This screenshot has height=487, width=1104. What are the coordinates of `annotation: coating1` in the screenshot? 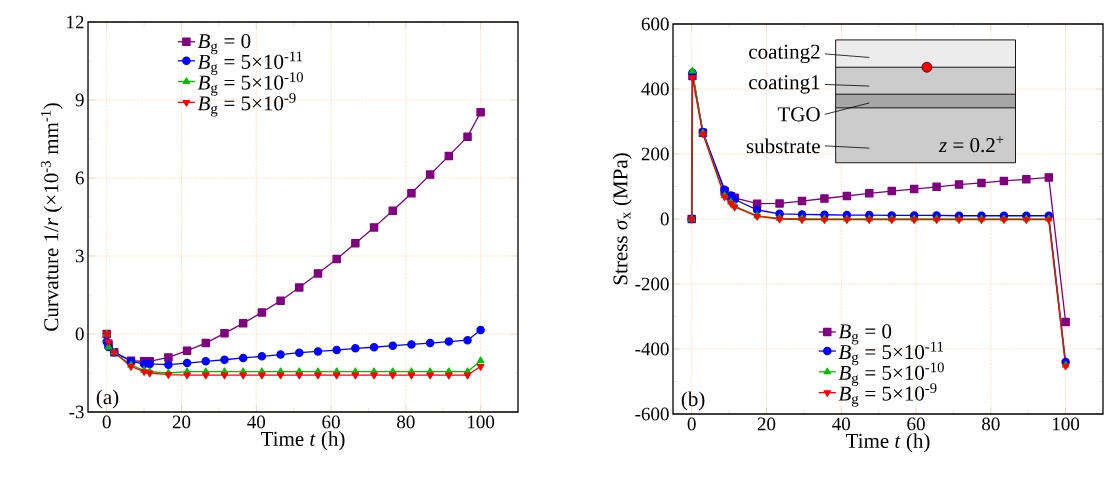 It's located at (784, 84).